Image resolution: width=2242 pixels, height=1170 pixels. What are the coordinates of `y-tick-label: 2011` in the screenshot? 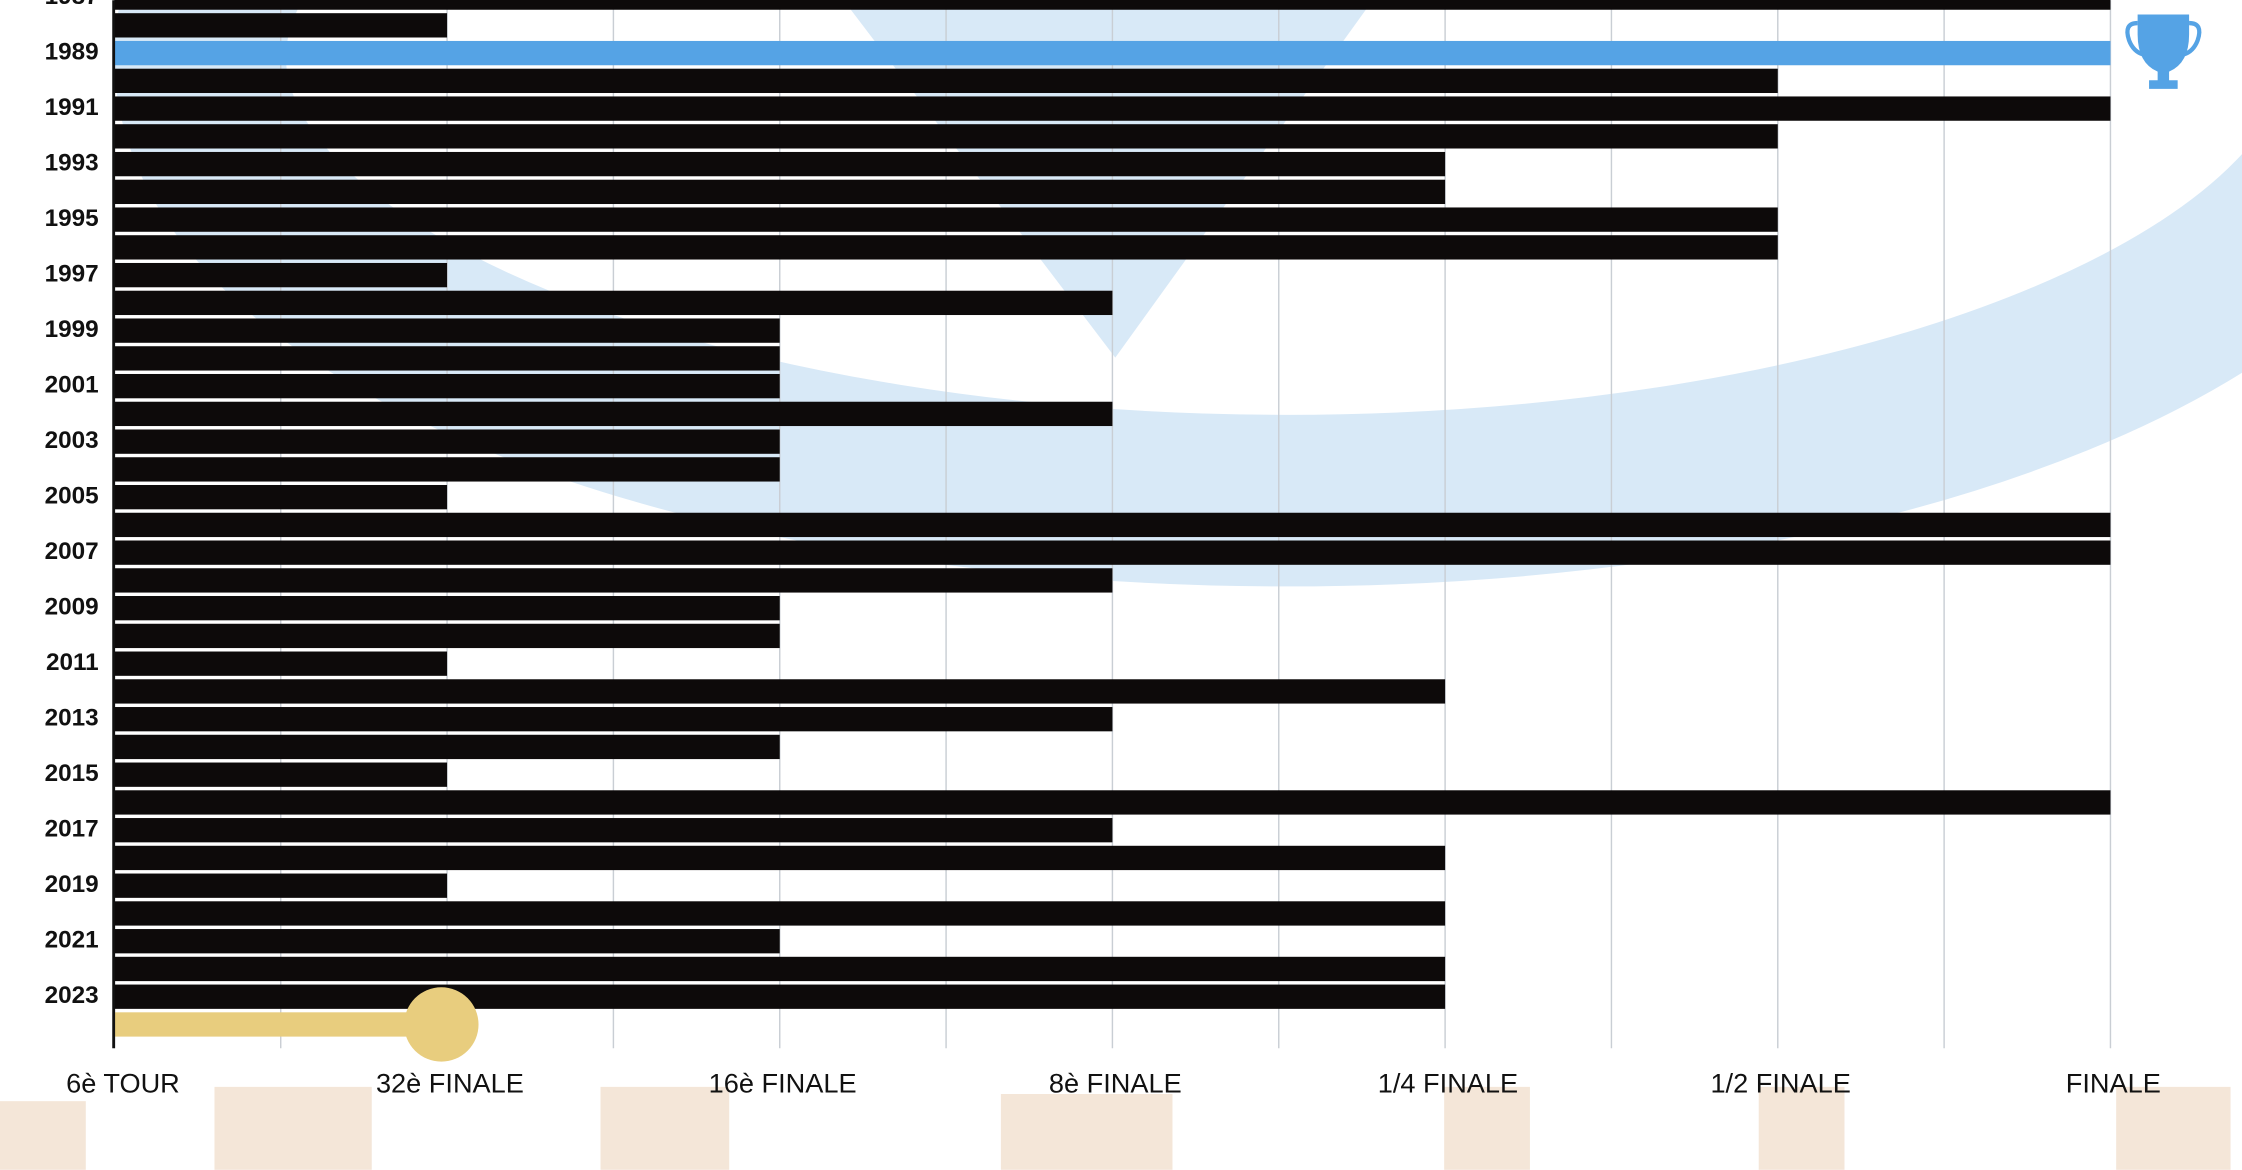 It's located at (72, 662).